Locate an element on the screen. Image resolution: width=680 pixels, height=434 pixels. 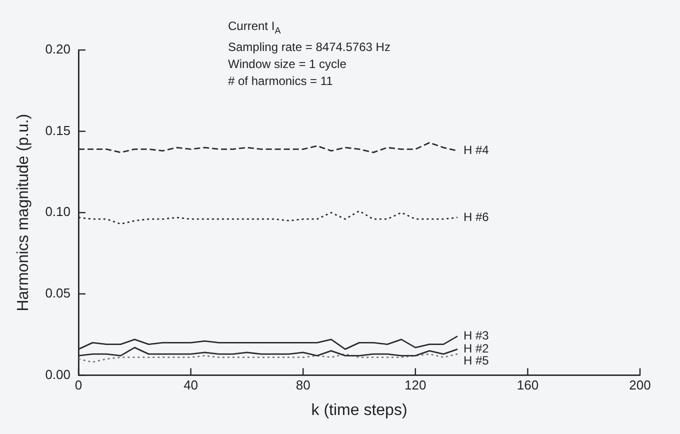
y-axis-title: Harmonics magnitude (p.u.) is located at coordinates (23, 213).